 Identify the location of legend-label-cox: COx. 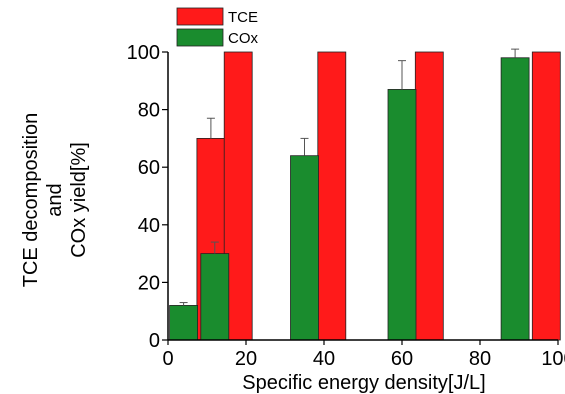
(243, 38).